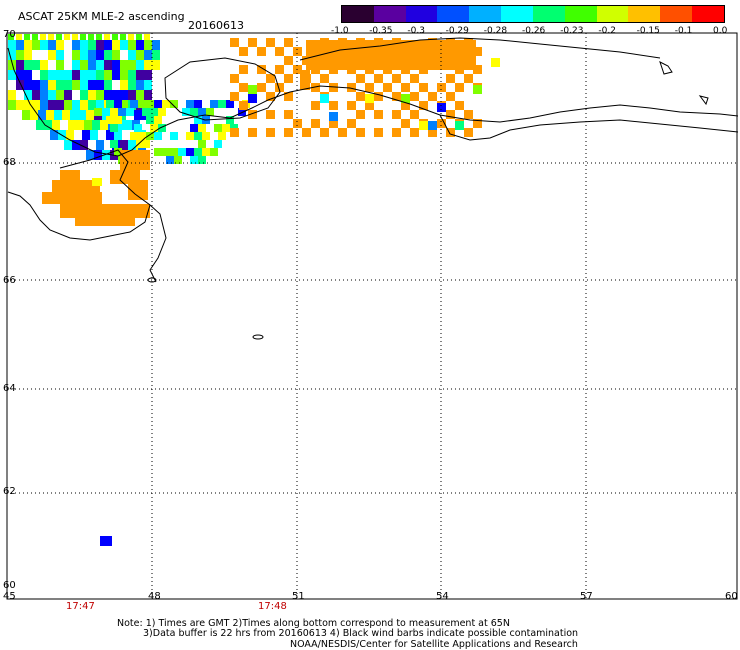 This screenshot has width=740, height=650. Describe the element at coordinates (298, 596) in the screenshot. I see `lon-label-51: 51` at that location.